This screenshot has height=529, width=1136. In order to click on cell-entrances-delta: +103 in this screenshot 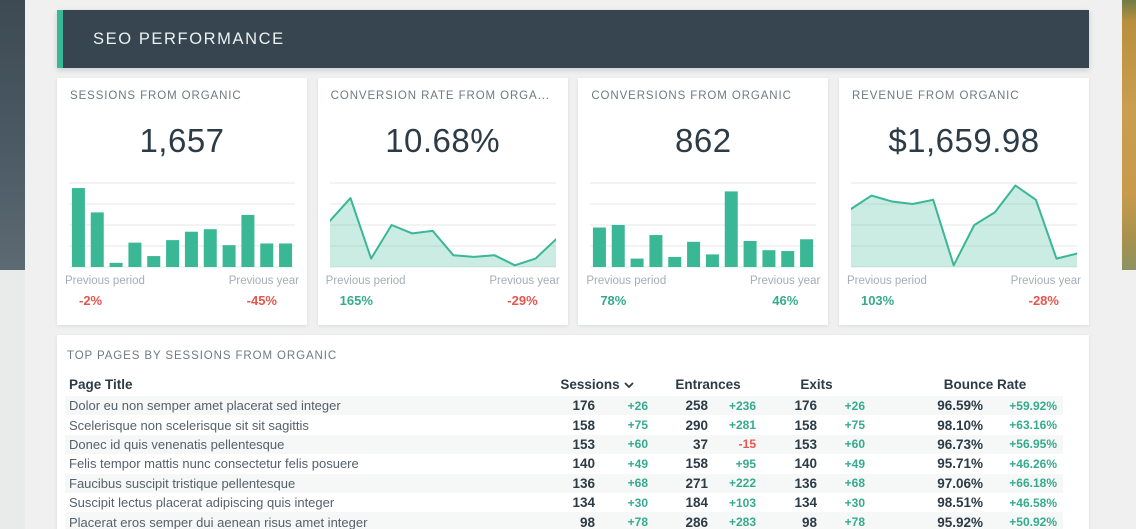, I will do `click(742, 502)`.